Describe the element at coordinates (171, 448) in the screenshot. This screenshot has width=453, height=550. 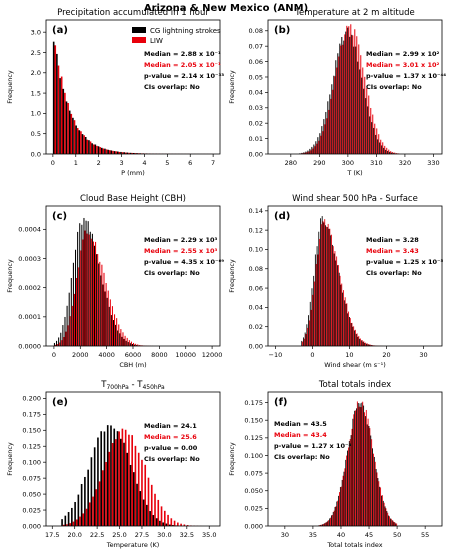
I see `stat-pvalue: p-value = 0.00` at that location.